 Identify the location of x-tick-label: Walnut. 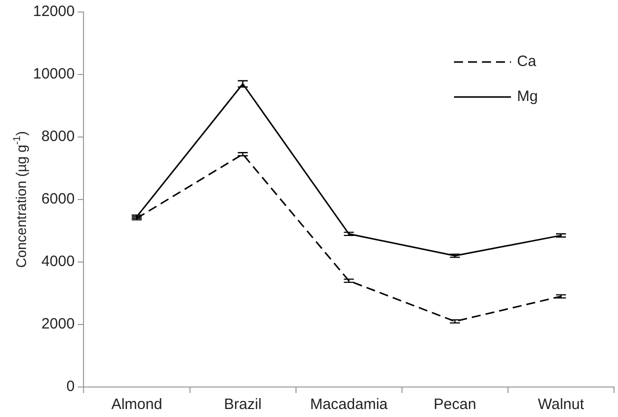
(561, 405).